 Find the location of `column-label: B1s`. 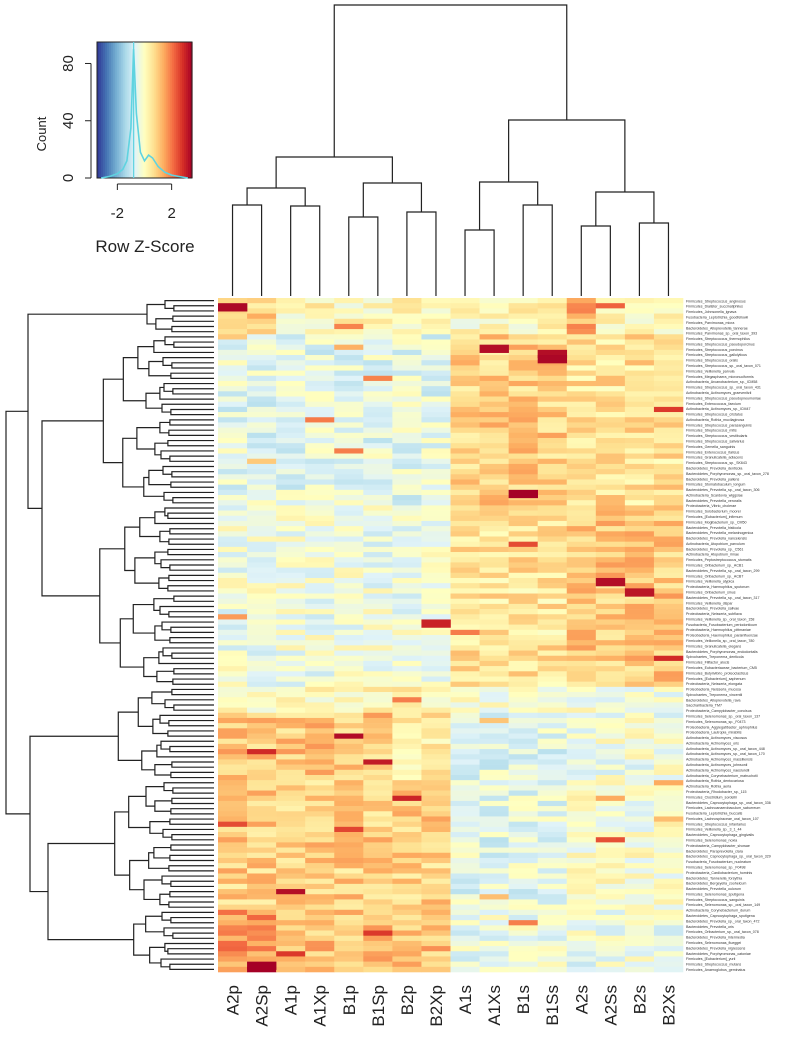

column-label: B1s is located at coordinates (523, 999).